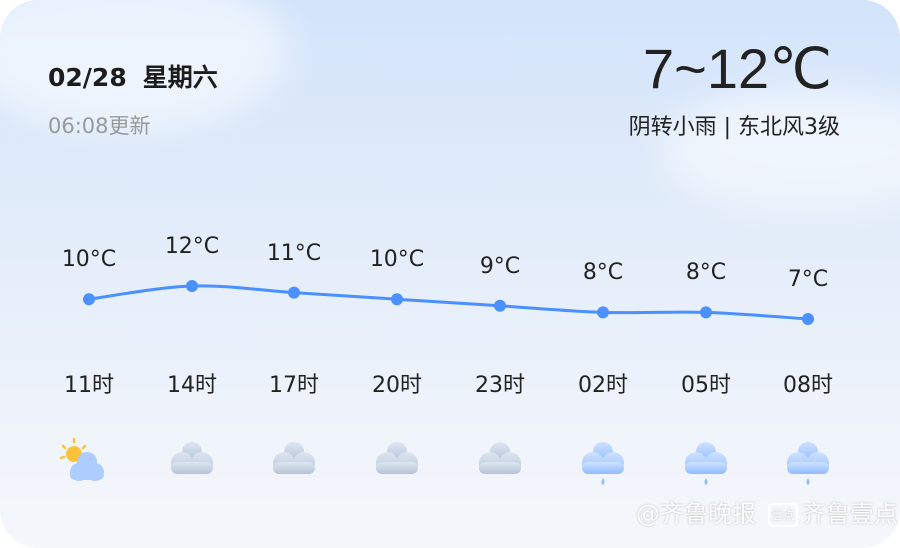 The image size is (900, 548). Describe the element at coordinates (603, 385) in the screenshot. I see `hour-label: 02时` at that location.